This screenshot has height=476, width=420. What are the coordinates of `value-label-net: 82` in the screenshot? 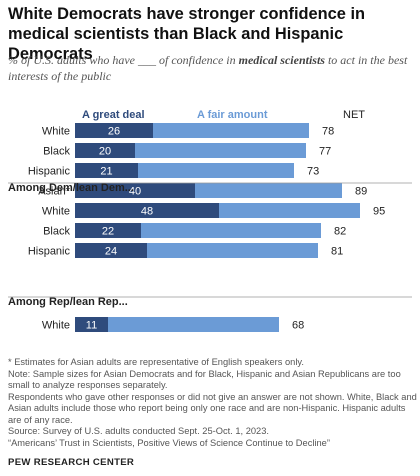 It's located at (340, 232).